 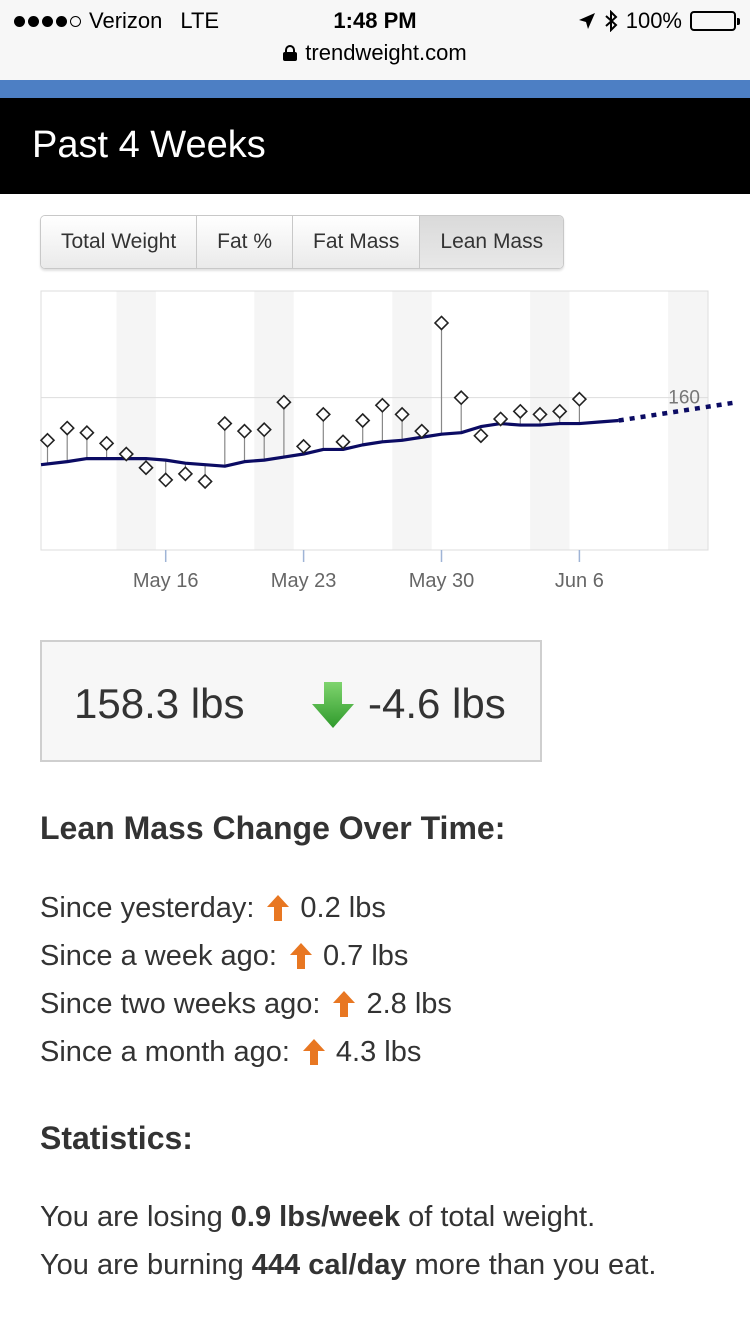 I want to click on x-tick-label: May 16, so click(x=166, y=581).